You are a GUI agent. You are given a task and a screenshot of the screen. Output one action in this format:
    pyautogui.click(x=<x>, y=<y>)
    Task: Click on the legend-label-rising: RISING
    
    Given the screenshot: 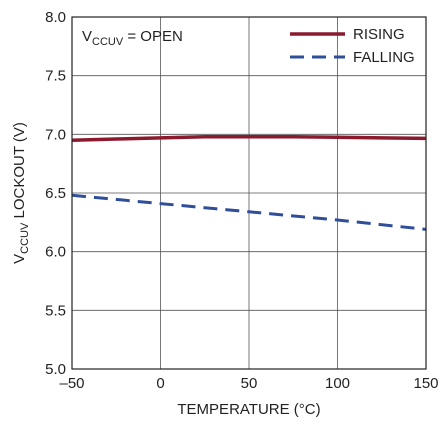 What is the action you would take?
    pyautogui.click(x=379, y=34)
    